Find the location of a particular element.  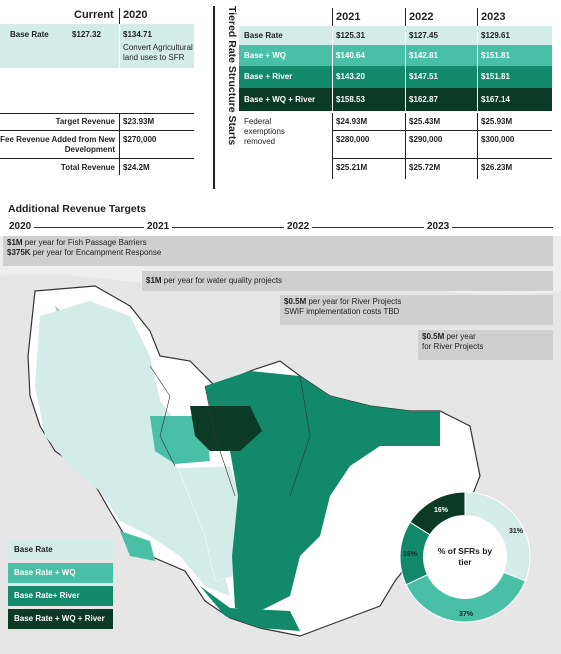

timeline-year: 2020 is located at coordinates (20, 226).